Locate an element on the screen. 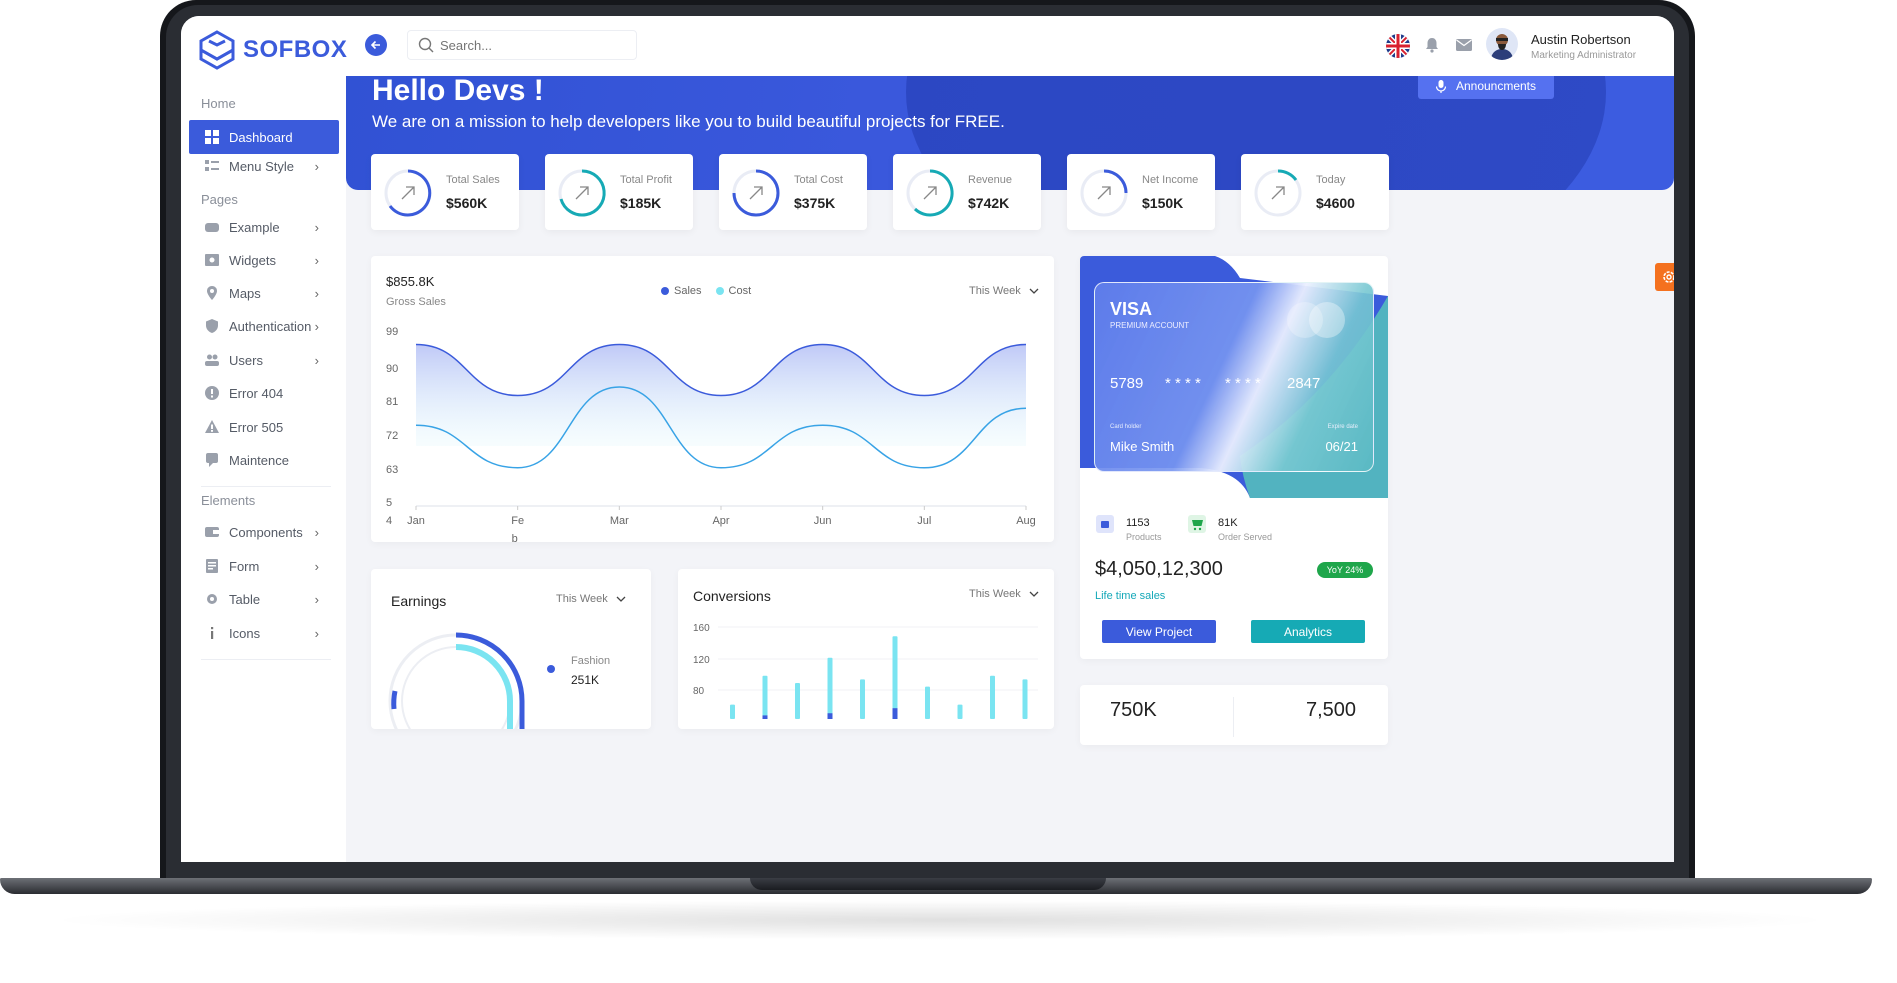  lifetime-sales-link: Life time sales is located at coordinates (1130, 596).